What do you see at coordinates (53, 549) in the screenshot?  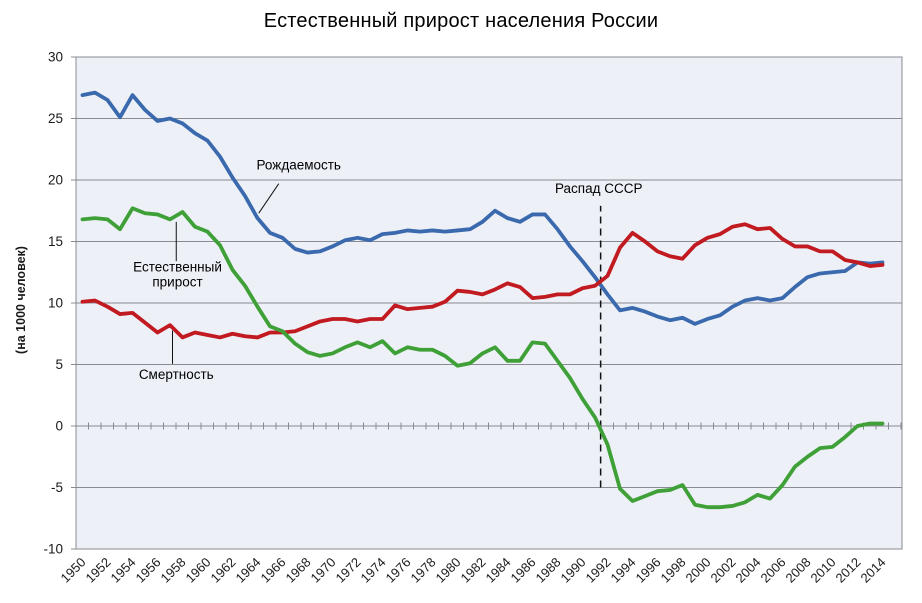 I see `y-axis-label: -10` at bounding box center [53, 549].